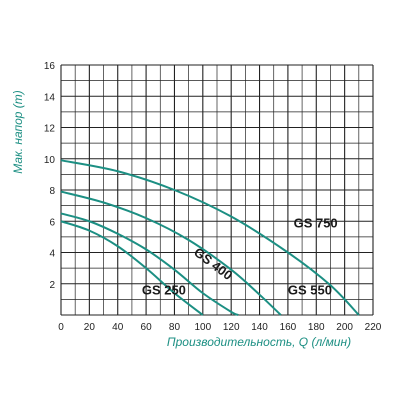 This screenshot has height=400, width=400. Describe the element at coordinates (240, 257) in the screenshot. I see `curve-labels: GS 250 GS 400 GS 550 GS 750` at that location.